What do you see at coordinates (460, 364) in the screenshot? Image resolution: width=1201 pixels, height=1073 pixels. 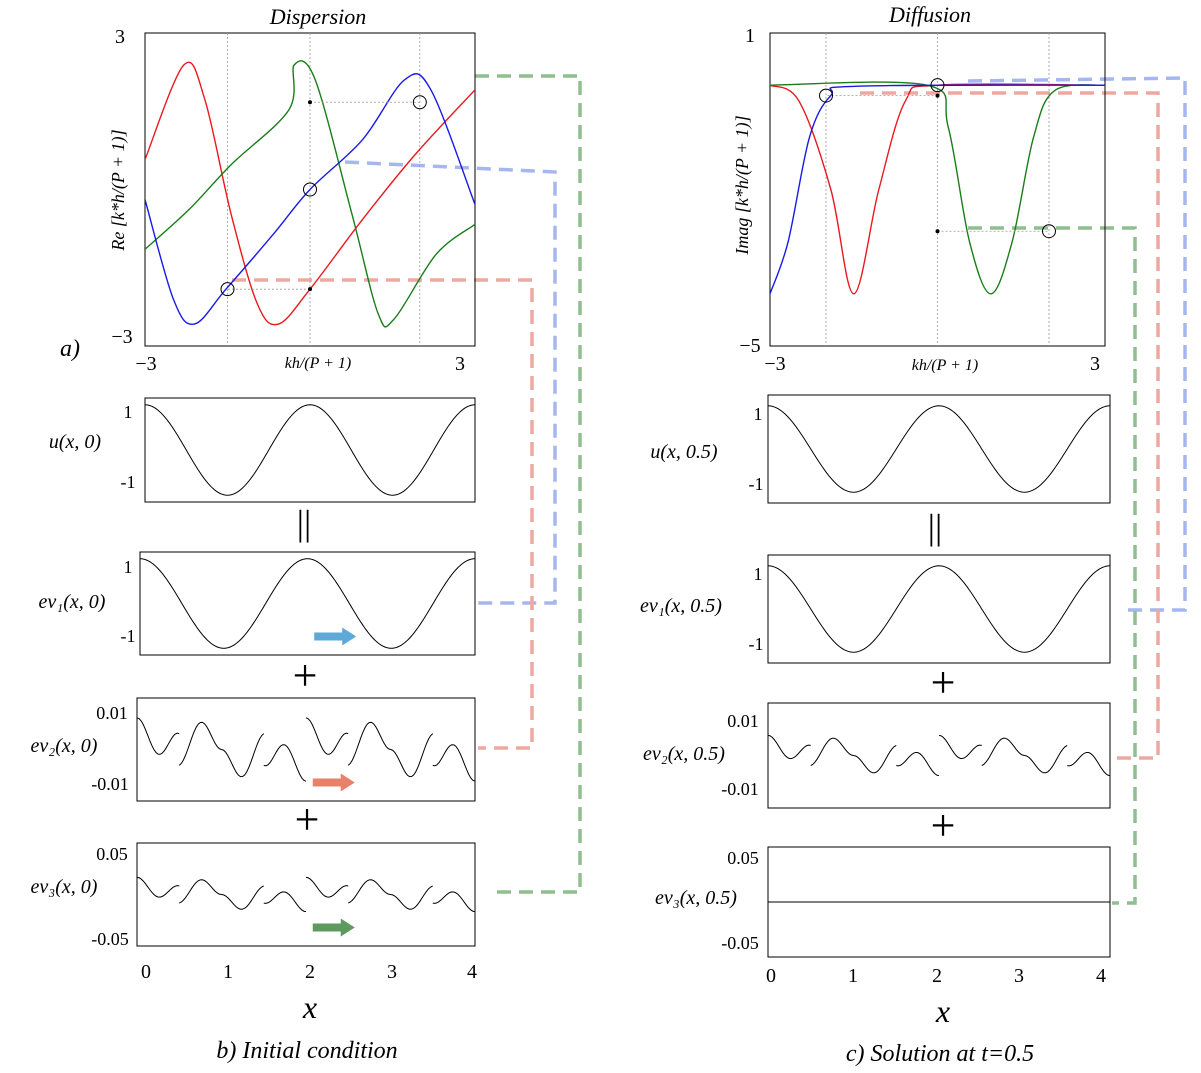 I see `dispersion-xtick-right: 3` at bounding box center [460, 364].